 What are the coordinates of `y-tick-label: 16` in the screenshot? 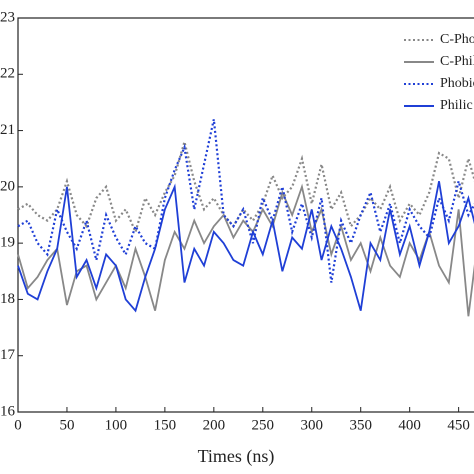 It's located at (8, 411).